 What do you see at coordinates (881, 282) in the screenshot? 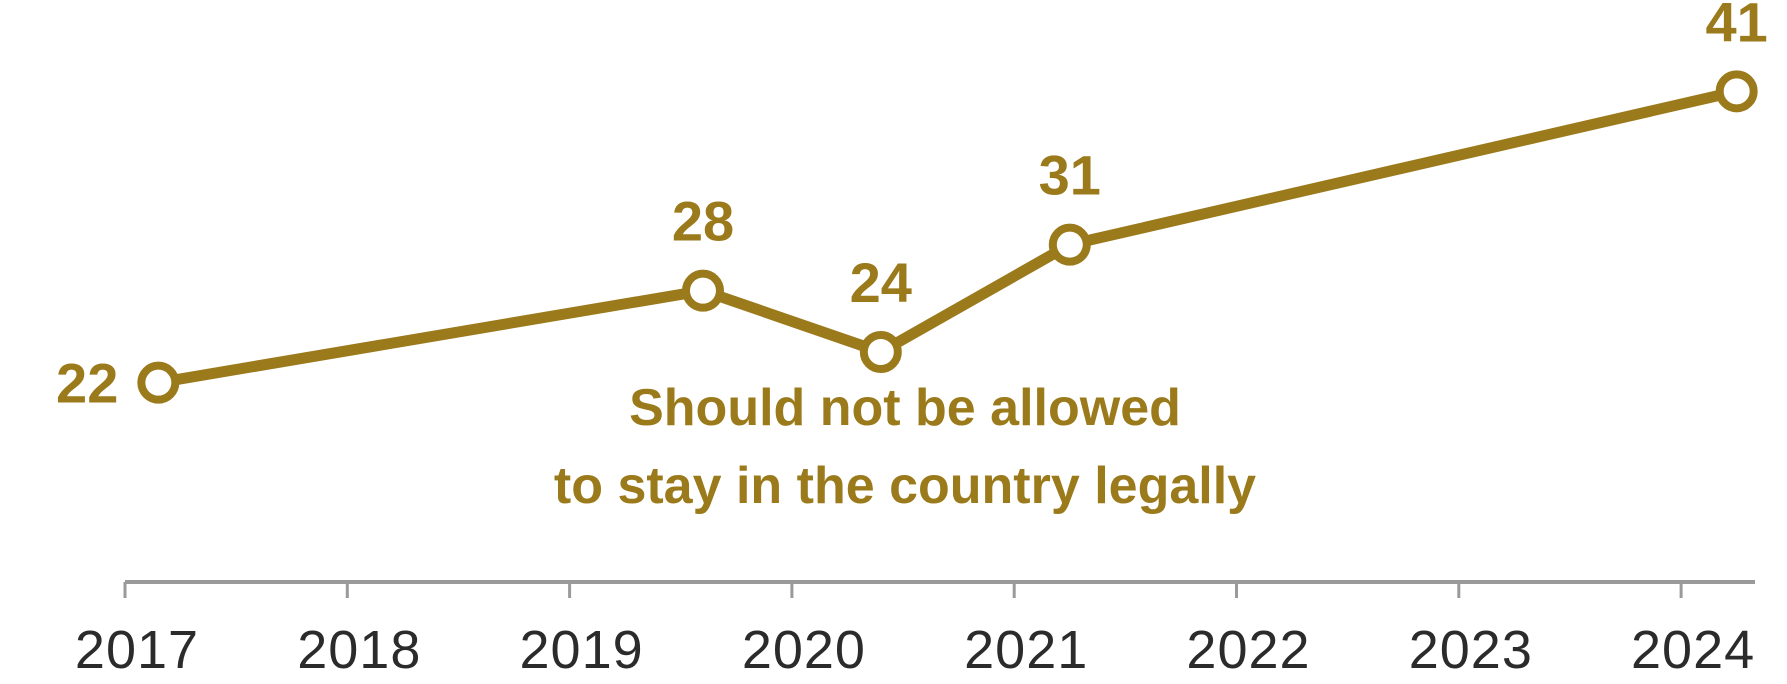
I see `data-label: 24` at bounding box center [881, 282].